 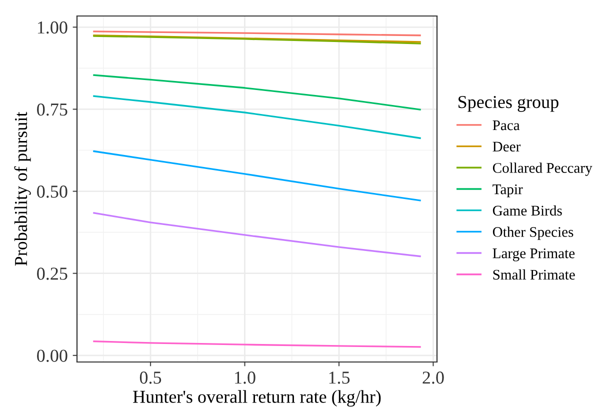 What do you see at coordinates (53, 27) in the screenshot?
I see `y-tick-label: 1.00` at bounding box center [53, 27].